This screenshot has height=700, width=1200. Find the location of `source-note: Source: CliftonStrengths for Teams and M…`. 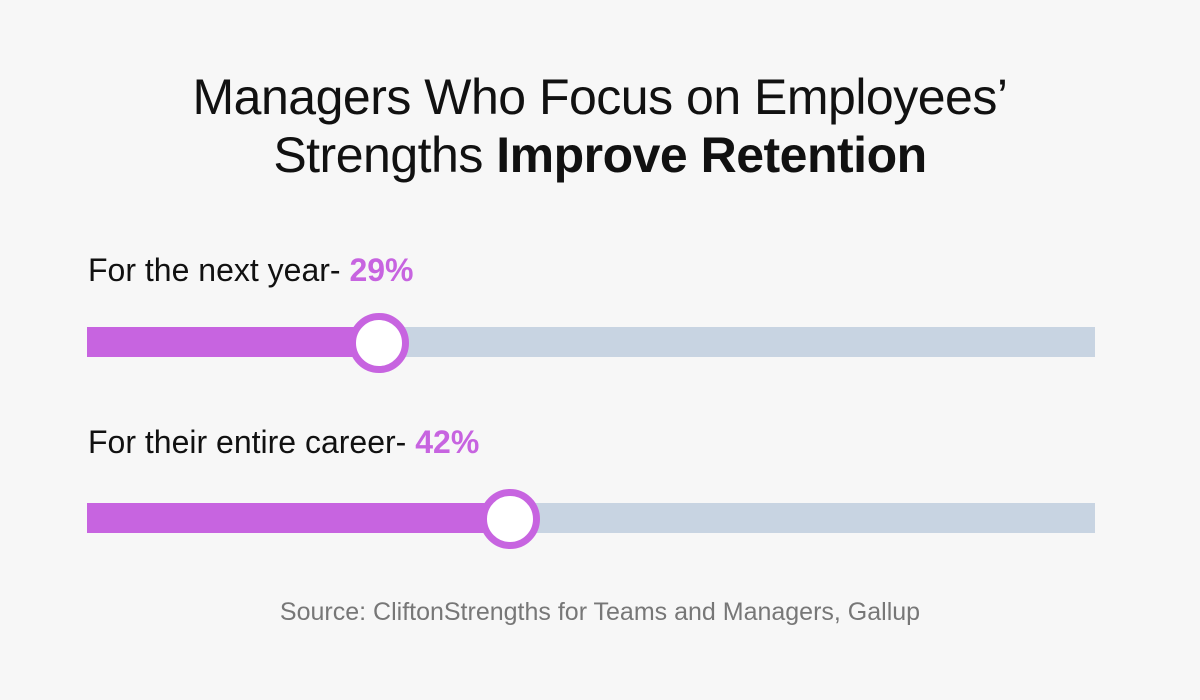

source-note: Source: CliftonStrengths for Teams and M… is located at coordinates (600, 612).